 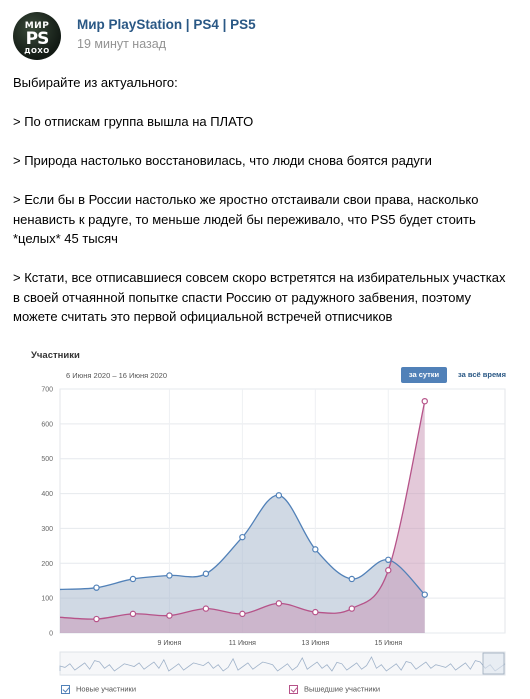 What do you see at coordinates (133, 121) in the screenshot?
I see `post-line: > По отпискам группа вышла на ПЛАТО` at bounding box center [133, 121].